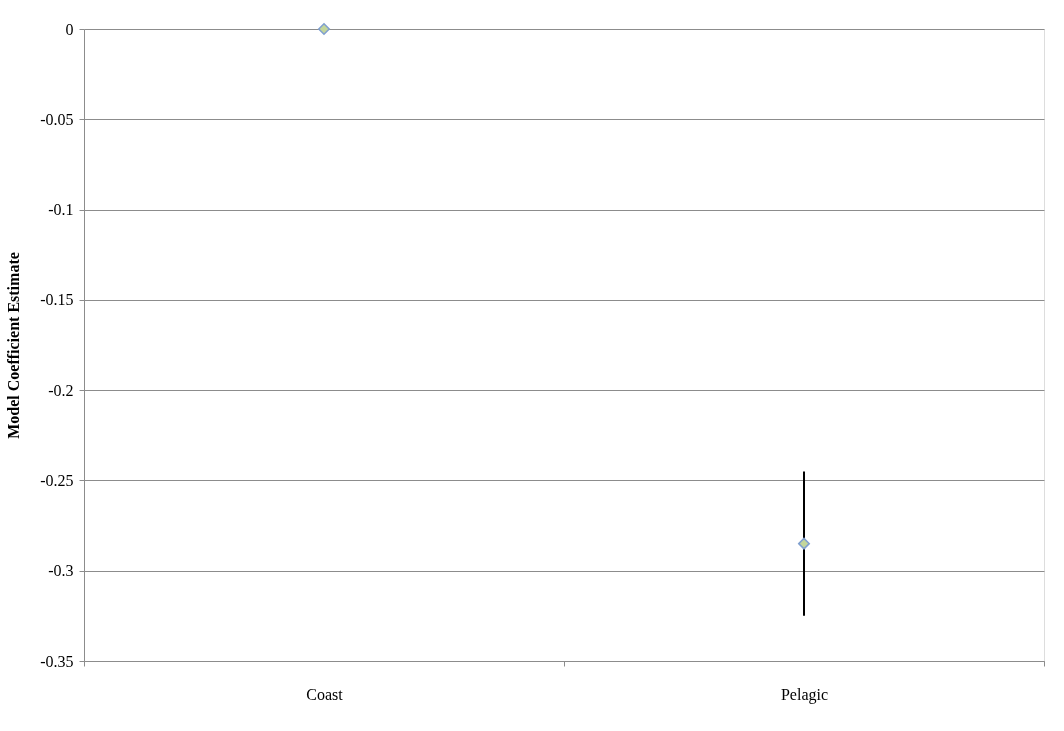 This screenshot has width=1064, height=731. I want to click on y-tick-label: -0.2, so click(61, 390).